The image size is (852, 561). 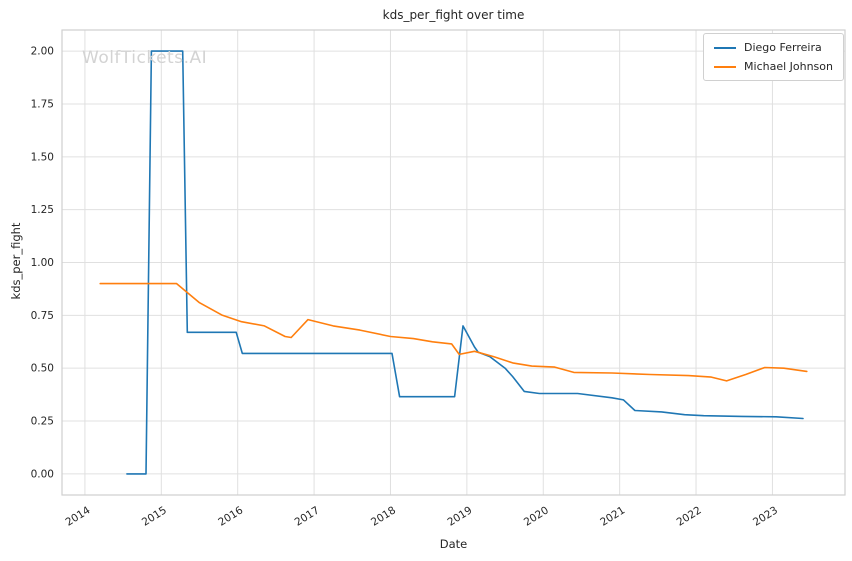 I want to click on y-tick-label: 0.75, so click(x=42, y=316).